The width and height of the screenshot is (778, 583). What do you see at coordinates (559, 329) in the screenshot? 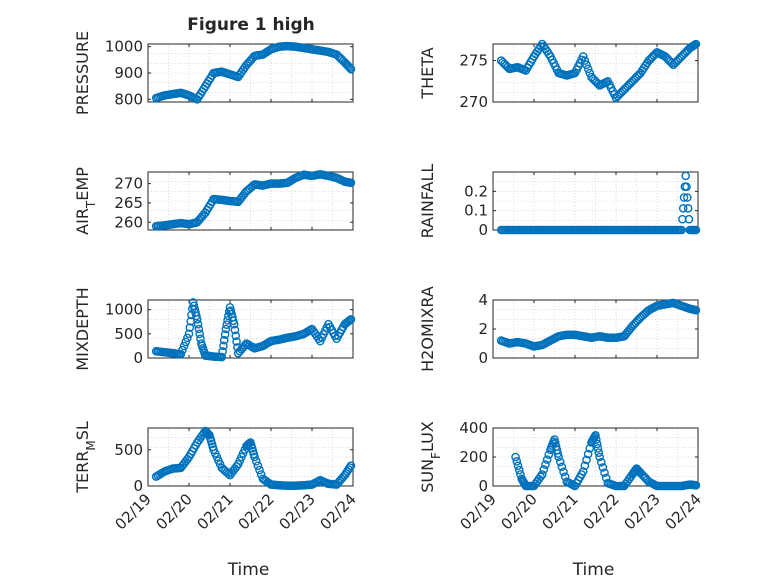
I see `subplot-6: 0 2 4 H2OMIXRA` at bounding box center [559, 329].